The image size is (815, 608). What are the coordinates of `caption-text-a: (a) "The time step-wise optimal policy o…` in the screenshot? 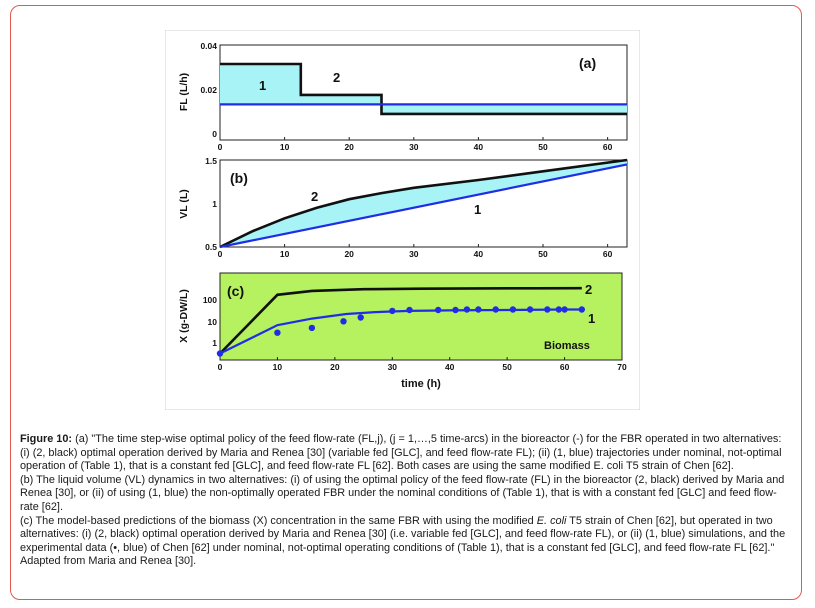 It's located at (401, 453).